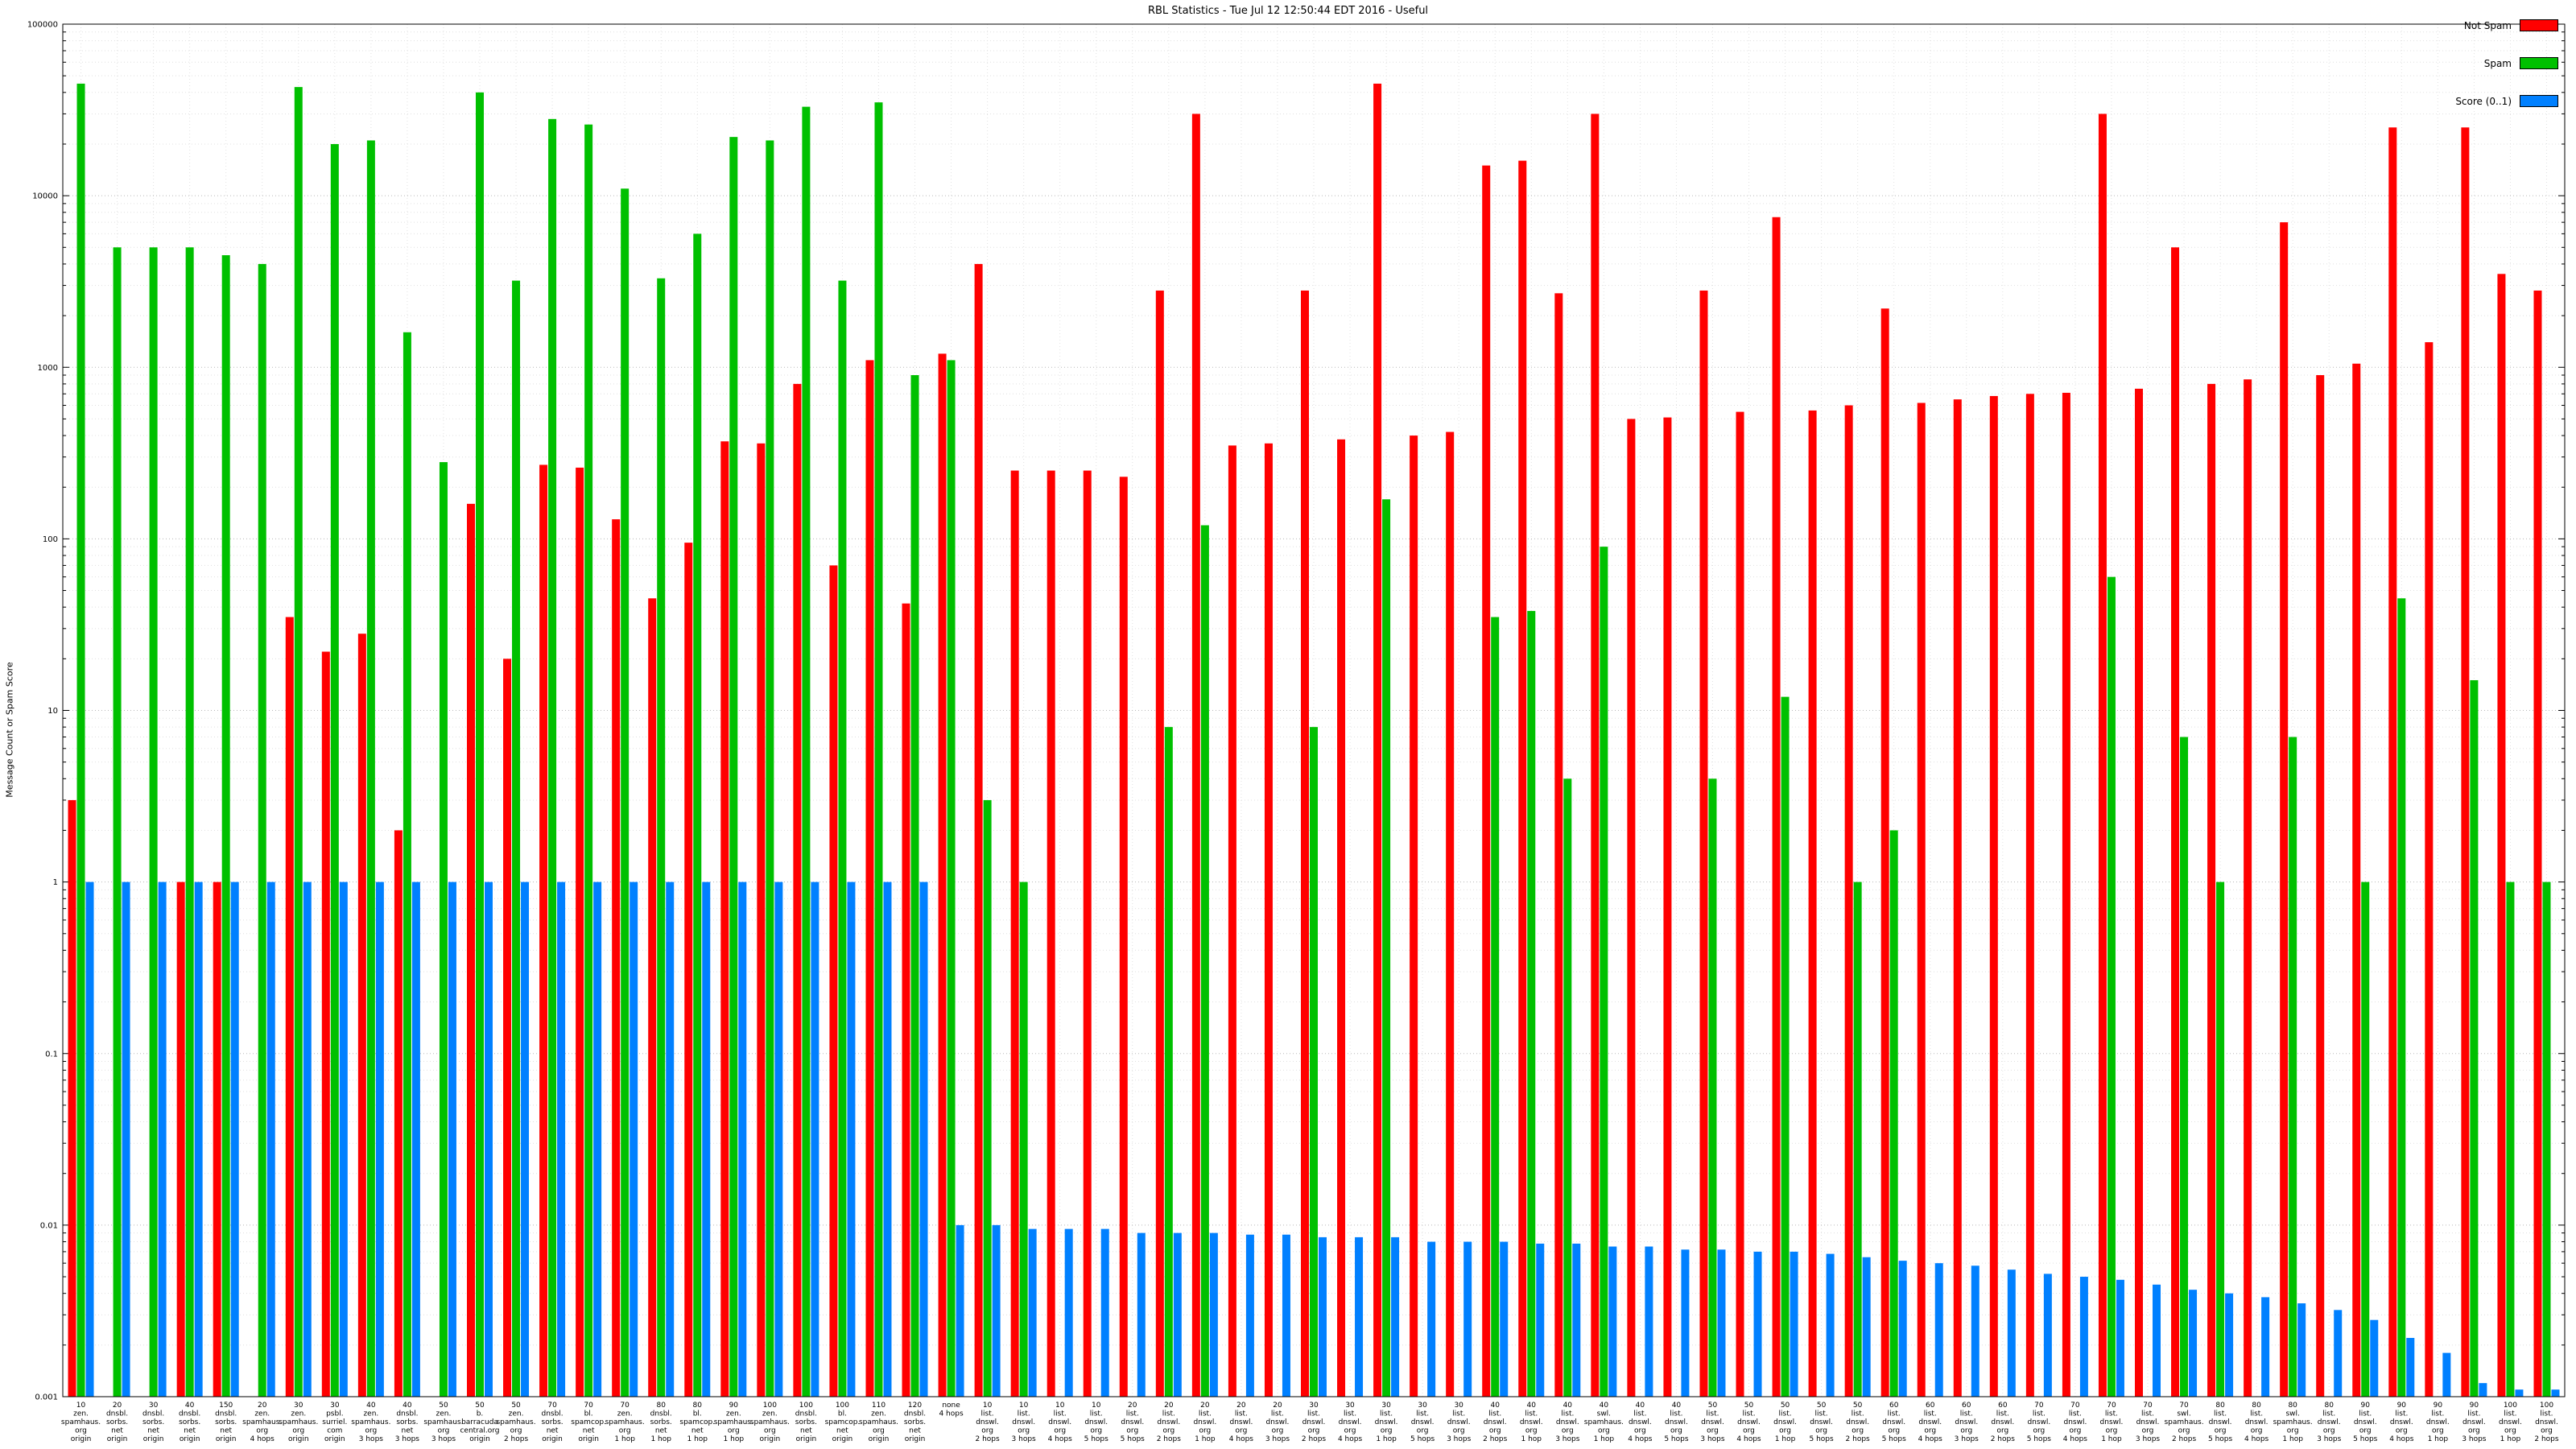  What do you see at coordinates (1241, 1422) in the screenshot?
I see `x-tick-label: 20 list. dnswl. org 4 hops` at bounding box center [1241, 1422].